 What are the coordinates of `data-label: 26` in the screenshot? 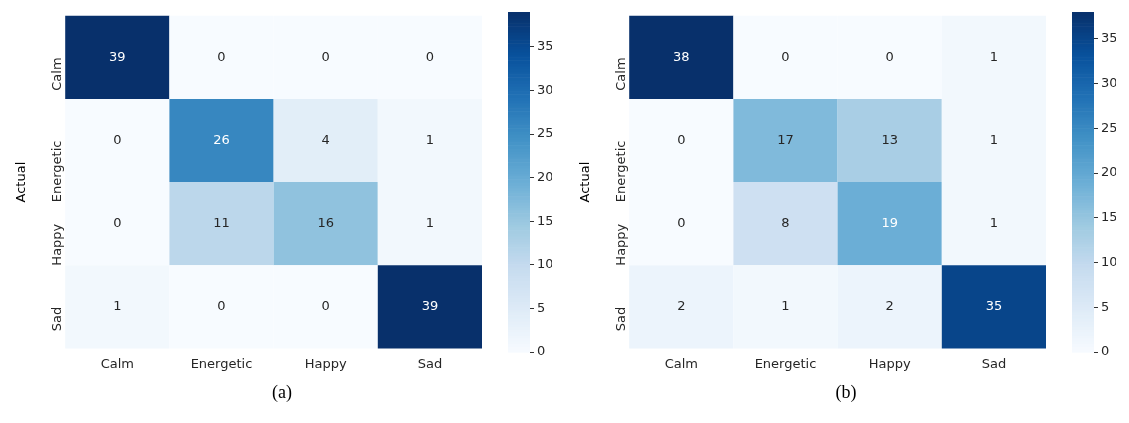 It's located at (221, 139).